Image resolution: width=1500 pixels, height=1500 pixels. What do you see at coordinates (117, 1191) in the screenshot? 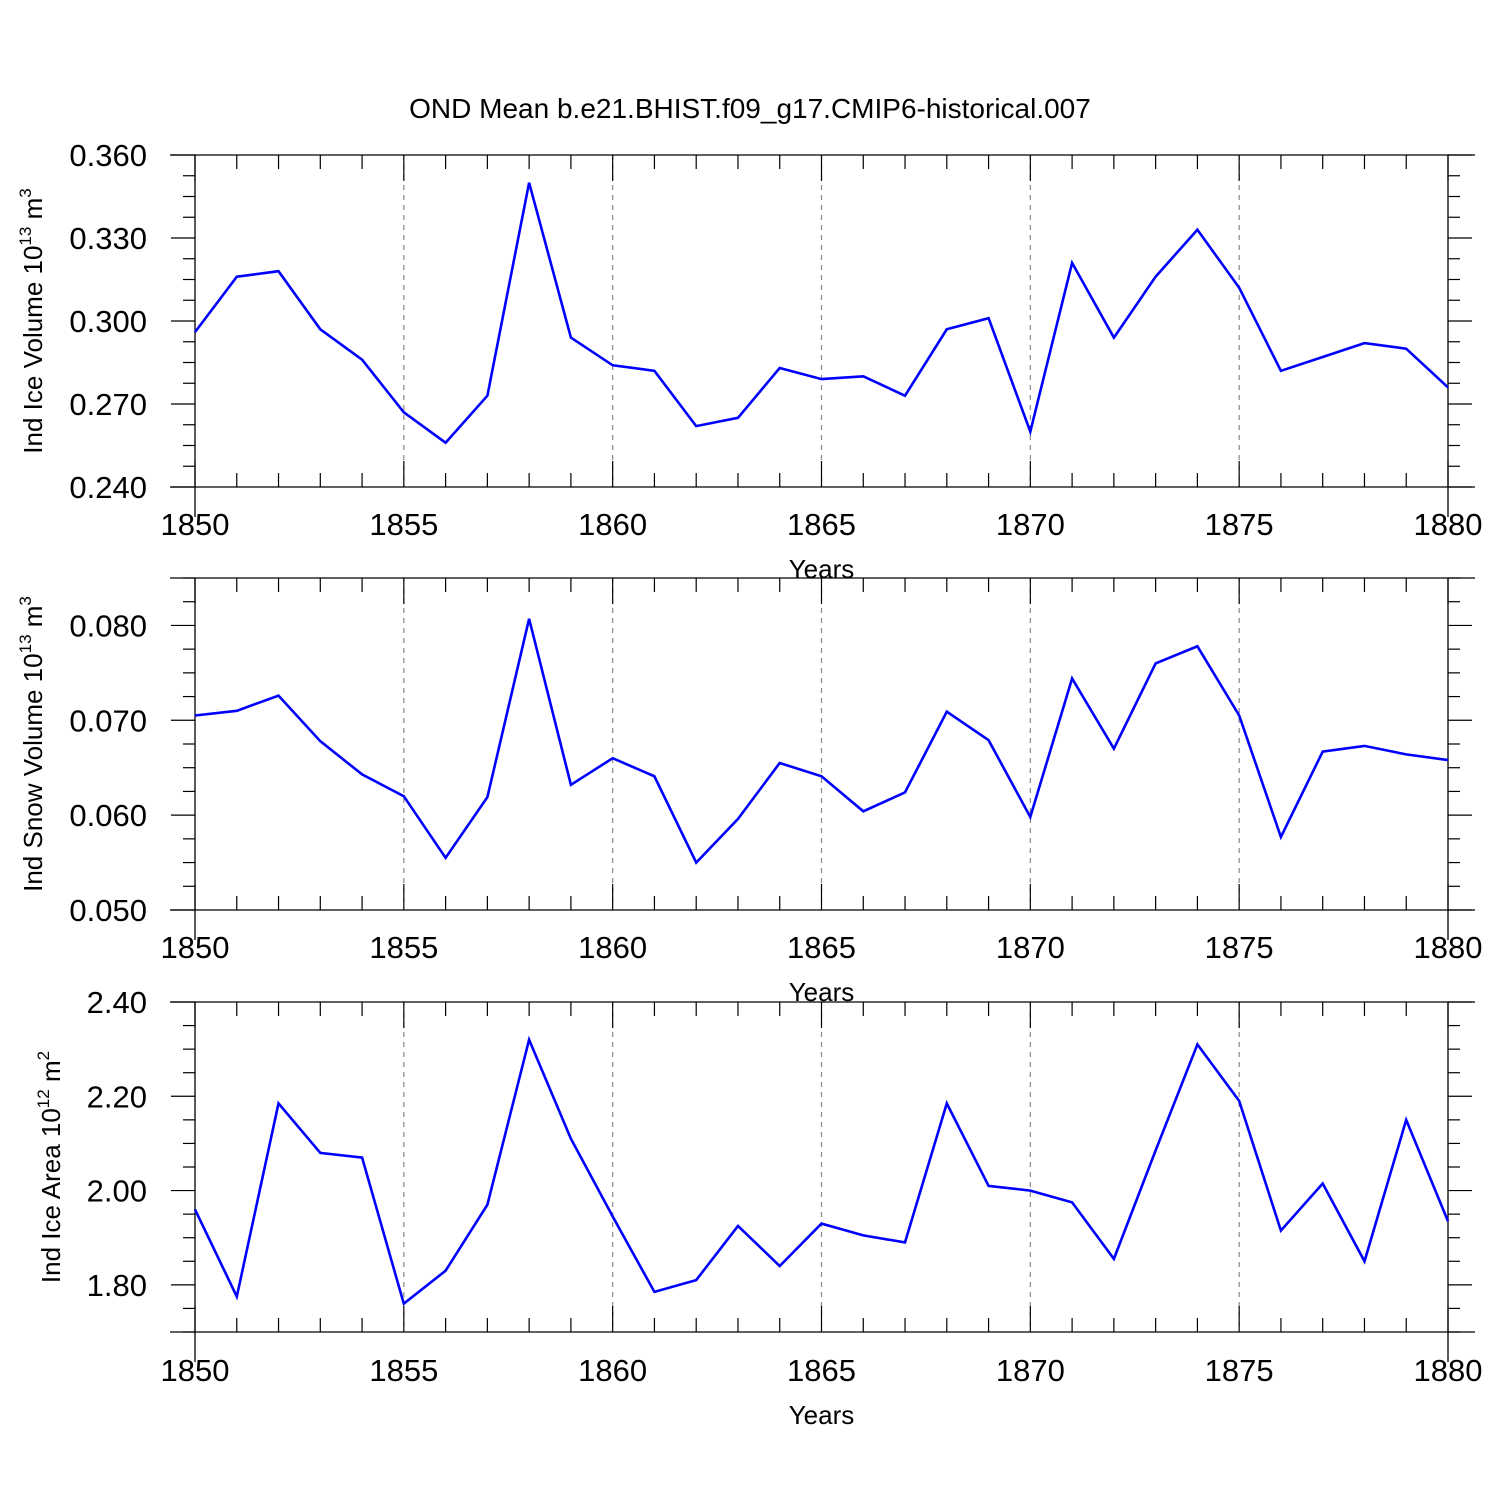
I see `y-tick-label: 2.00` at bounding box center [117, 1191].